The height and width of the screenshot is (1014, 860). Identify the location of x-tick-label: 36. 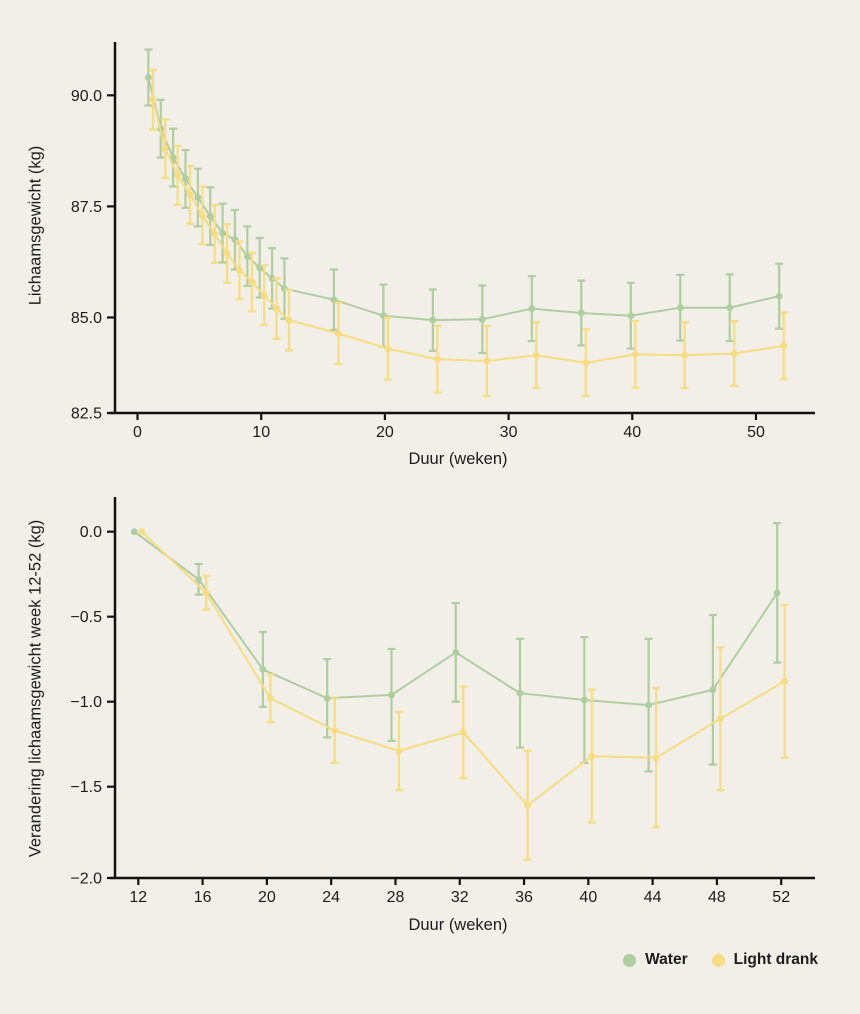
(524, 897).